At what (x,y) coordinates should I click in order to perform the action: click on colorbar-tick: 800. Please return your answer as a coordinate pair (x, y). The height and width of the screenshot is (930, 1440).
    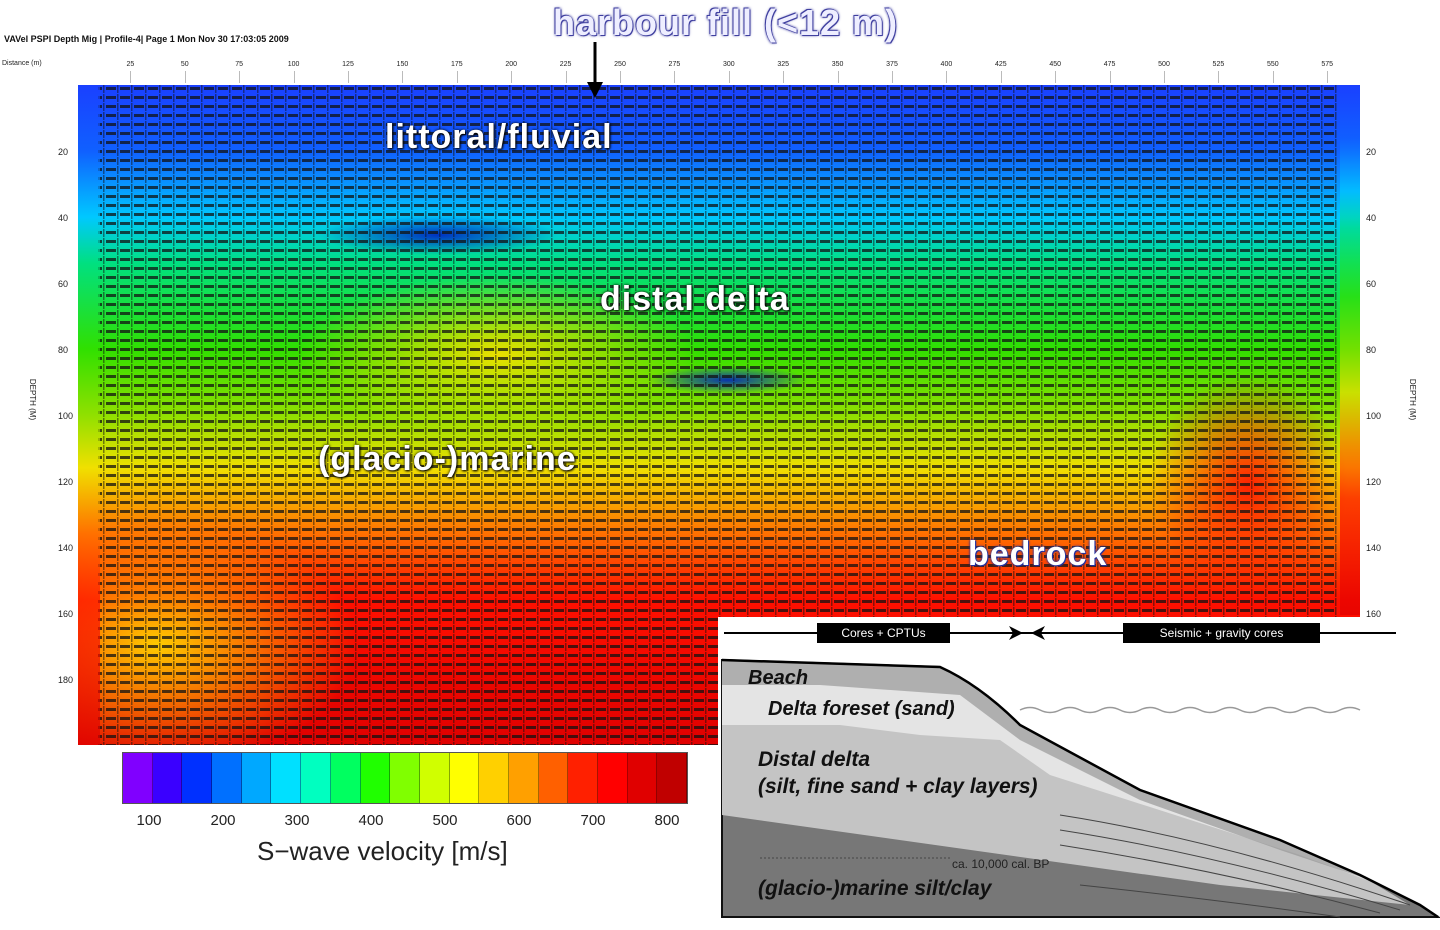
    Looking at the image, I should click on (667, 820).